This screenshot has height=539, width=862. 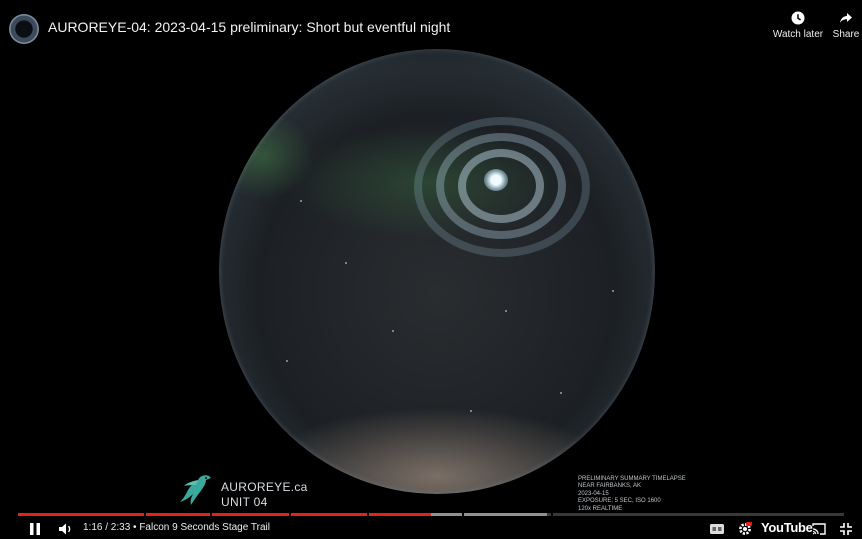 What do you see at coordinates (264, 487) in the screenshot?
I see `brand-name: AUROREYE.ca` at bounding box center [264, 487].